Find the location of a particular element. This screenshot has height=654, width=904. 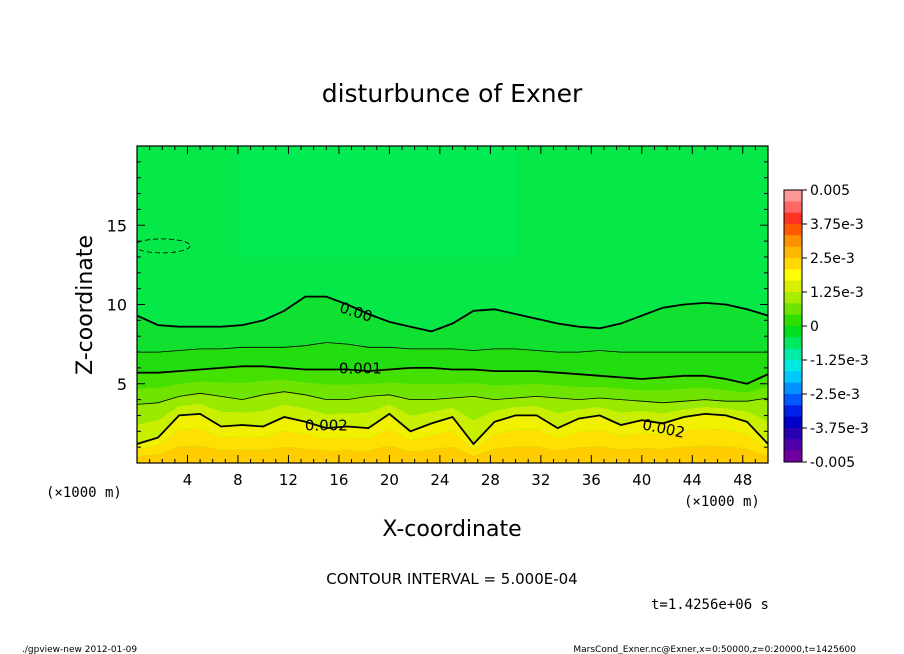

colorbar-label: -0.005 is located at coordinates (832, 463).